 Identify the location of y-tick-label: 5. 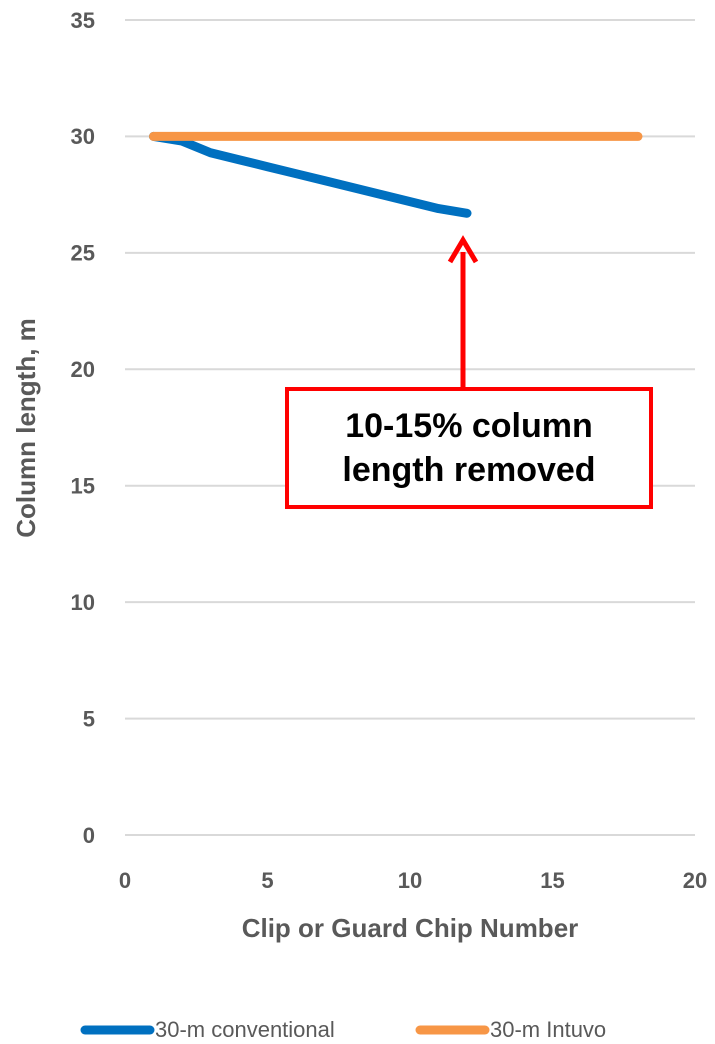
(89, 718).